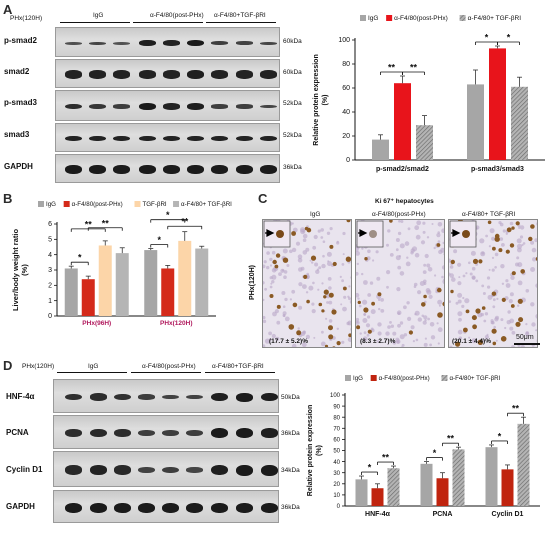 Image resolution: width=550 pixels, height=533 pixels. What do you see at coordinates (24, 270) in the screenshot?
I see `y-axis-label: (%)` at bounding box center [24, 270].